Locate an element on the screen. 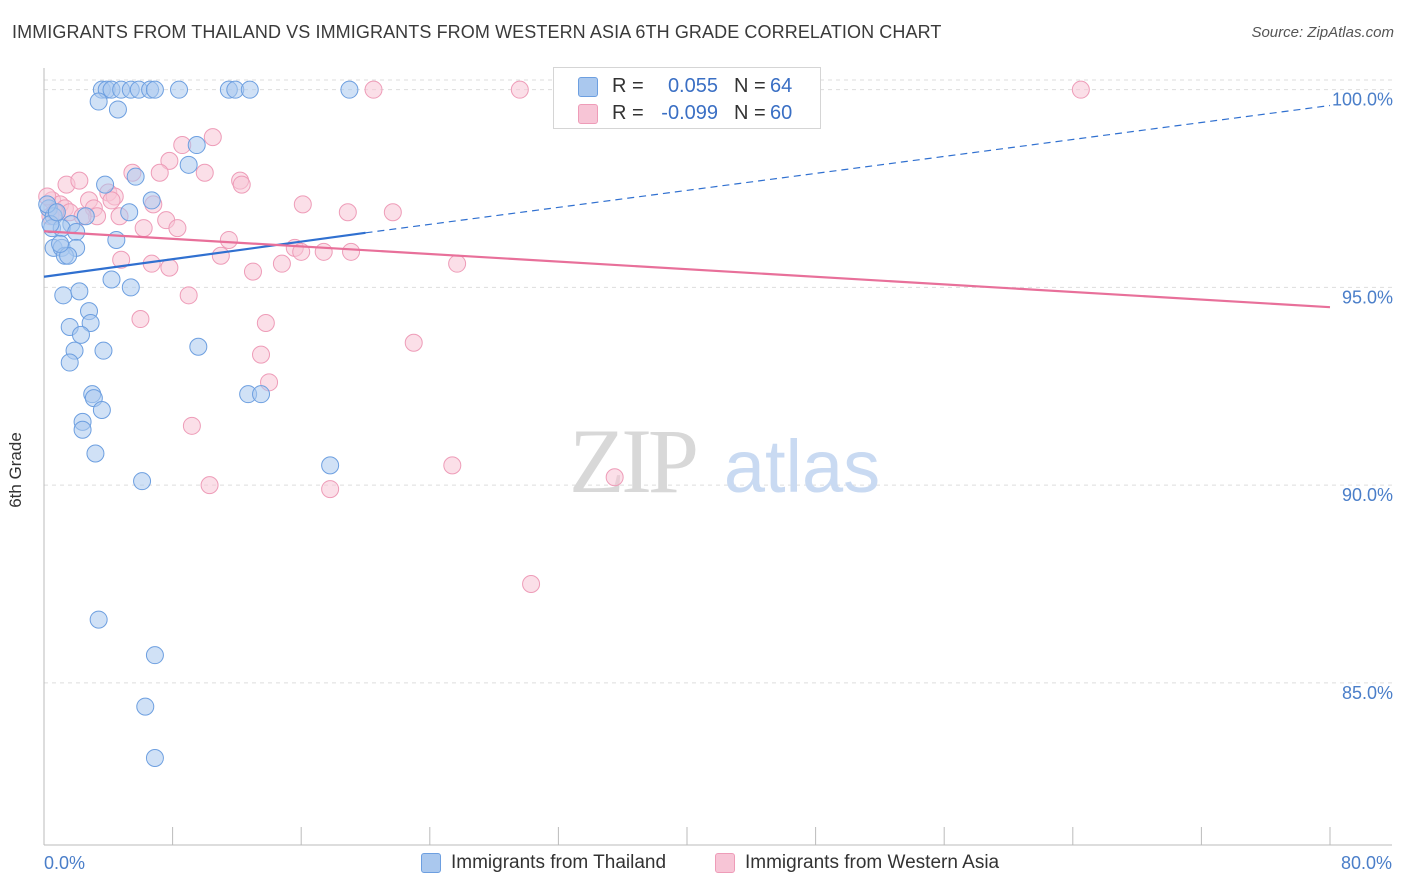 Image resolution: width=1406 pixels, height=892 pixels. pink-swatch is located at coordinates (588, 114).